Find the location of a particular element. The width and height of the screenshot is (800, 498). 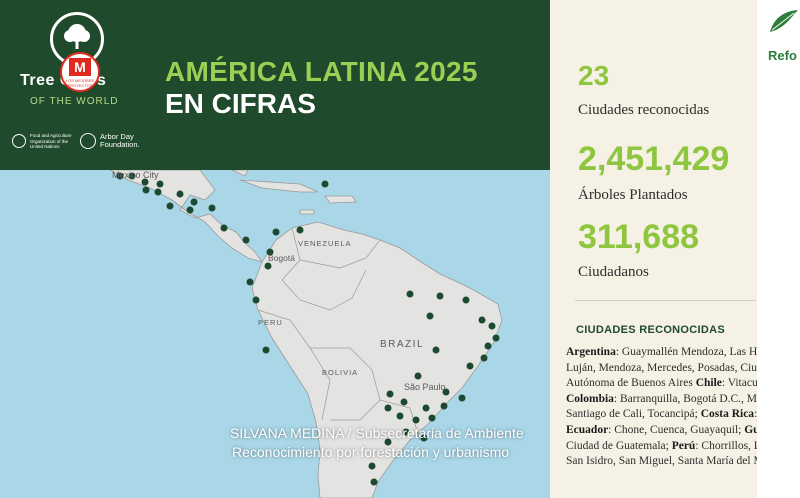

fao-icon is located at coordinates (19, 141).